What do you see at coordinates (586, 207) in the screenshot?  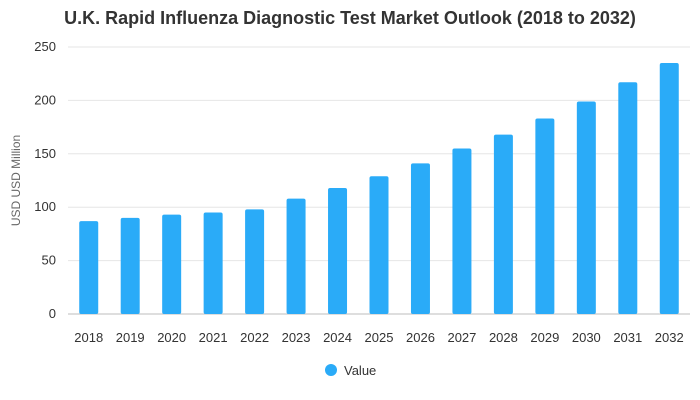 I see `bar-2030` at bounding box center [586, 207].